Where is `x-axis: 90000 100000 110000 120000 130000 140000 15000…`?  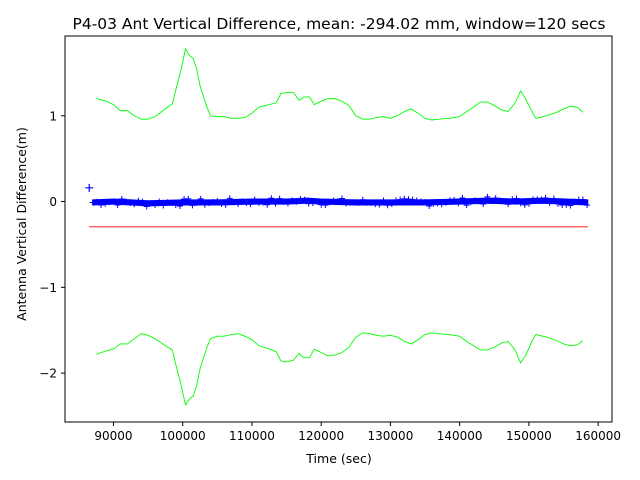 x-axis: 90000 100000 110000 120000 130000 140000 15000… is located at coordinates (357, 432).